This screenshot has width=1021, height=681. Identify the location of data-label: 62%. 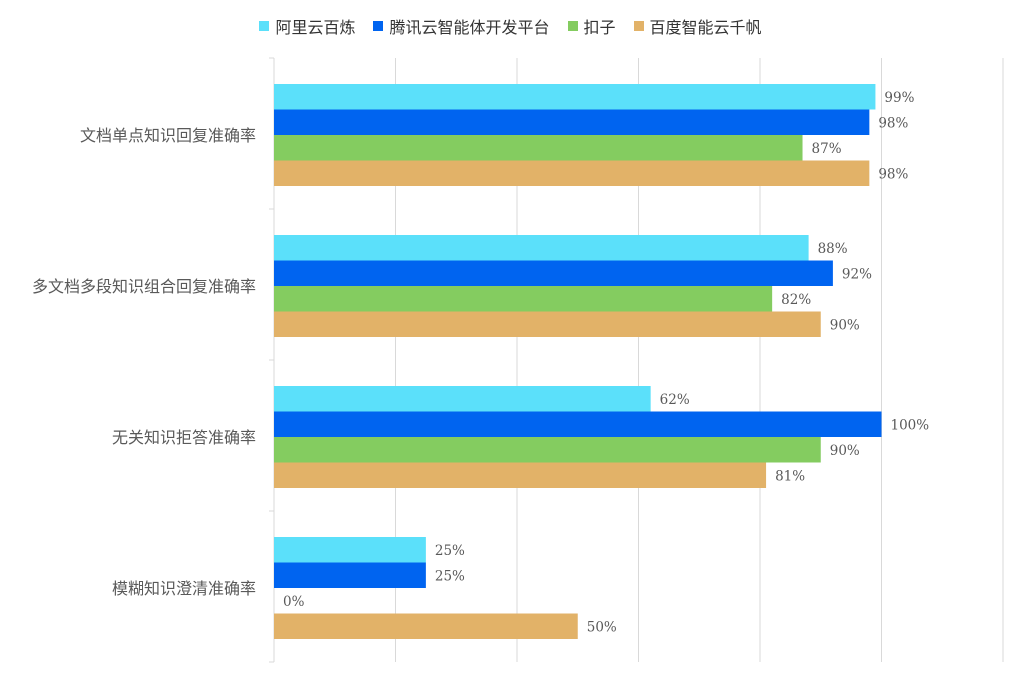
(675, 400).